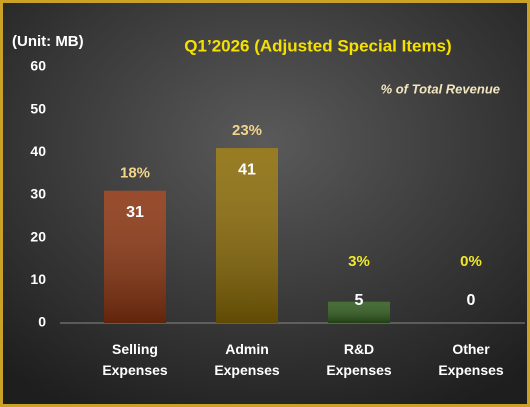 This screenshot has width=530, height=407. Describe the element at coordinates (471, 359) in the screenshot. I see `x-tick-label: Other Expenses` at that location.